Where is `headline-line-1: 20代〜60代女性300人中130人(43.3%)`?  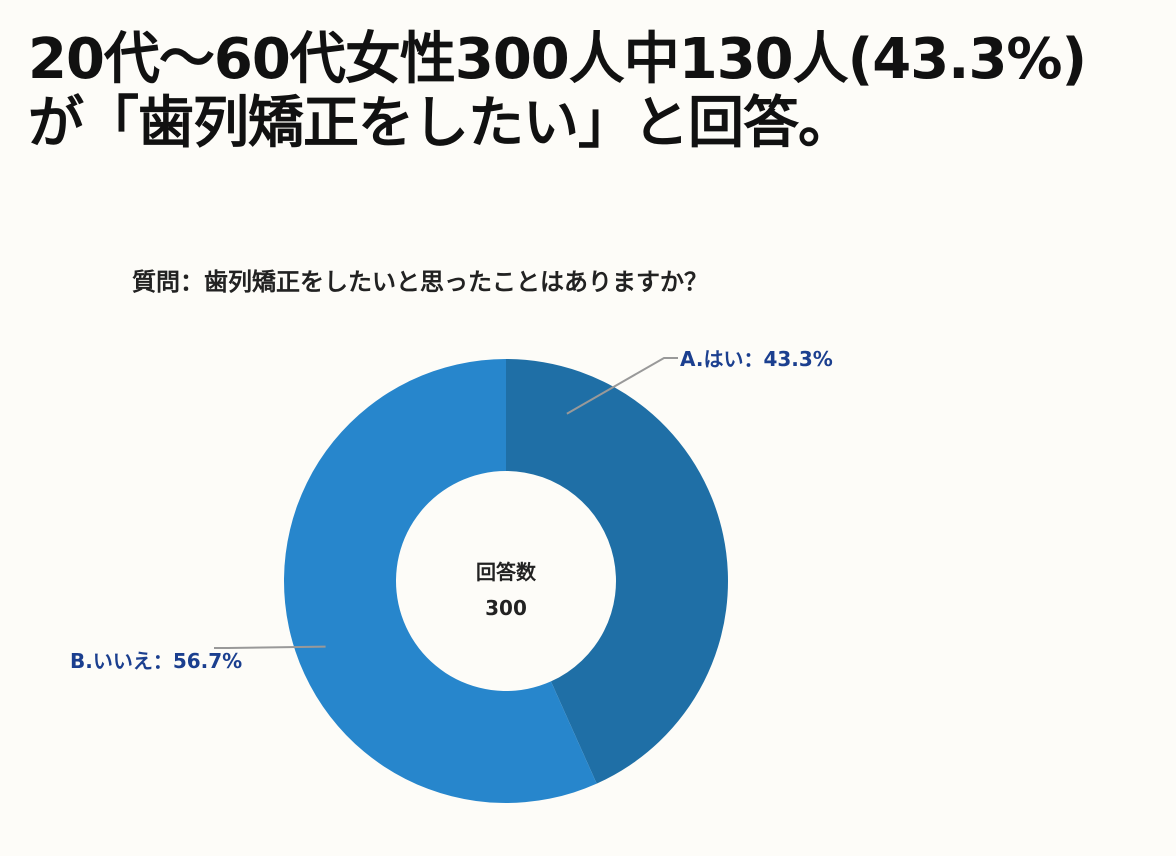
headline-line-1: 20代〜60代女性300人中130人(43.3%) is located at coordinates (557, 59).